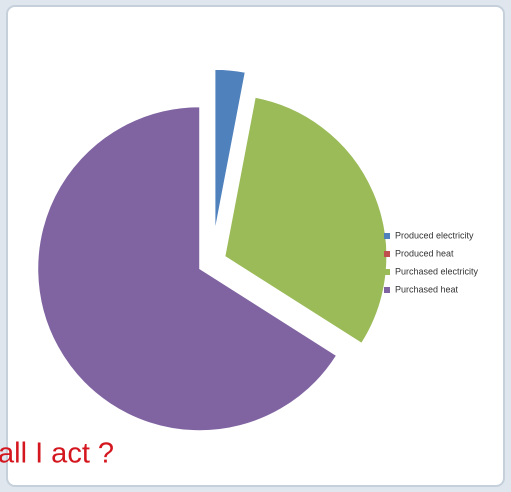 The image size is (511, 492). I want to click on legend-label: Purchased heat, so click(427, 289).